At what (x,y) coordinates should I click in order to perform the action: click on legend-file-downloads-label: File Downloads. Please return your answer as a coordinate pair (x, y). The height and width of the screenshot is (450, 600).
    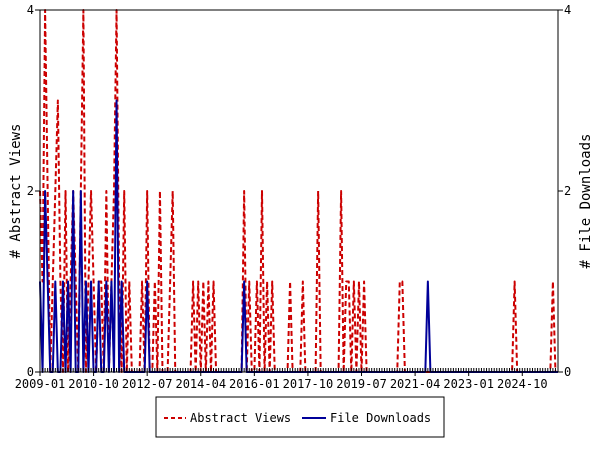
    Looking at the image, I should click on (380, 418).